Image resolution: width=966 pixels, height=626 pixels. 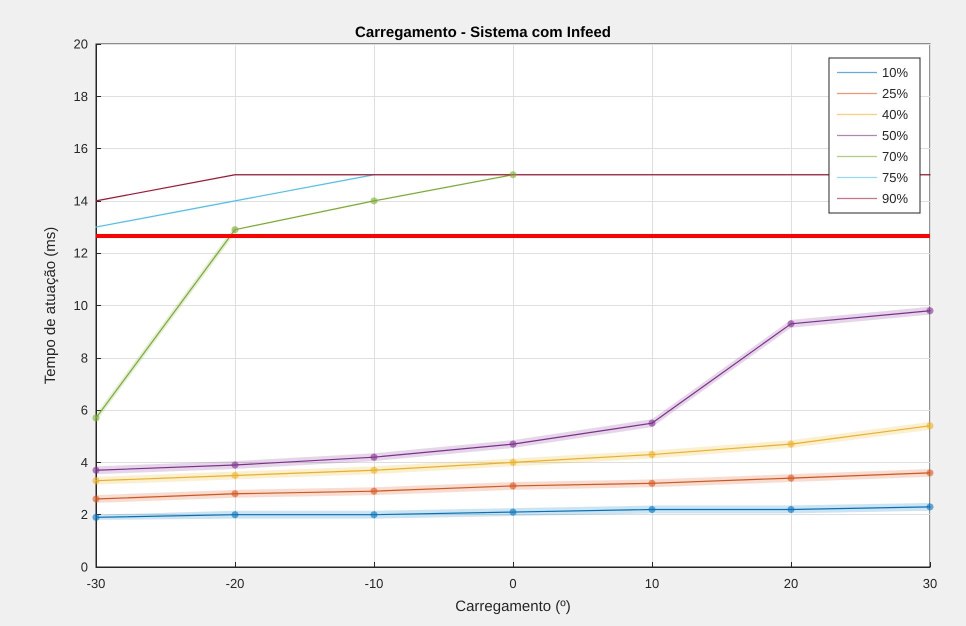 What do you see at coordinates (50, 305) in the screenshot?
I see `y-axis-title: Tempo de atuação (ms)` at bounding box center [50, 305].